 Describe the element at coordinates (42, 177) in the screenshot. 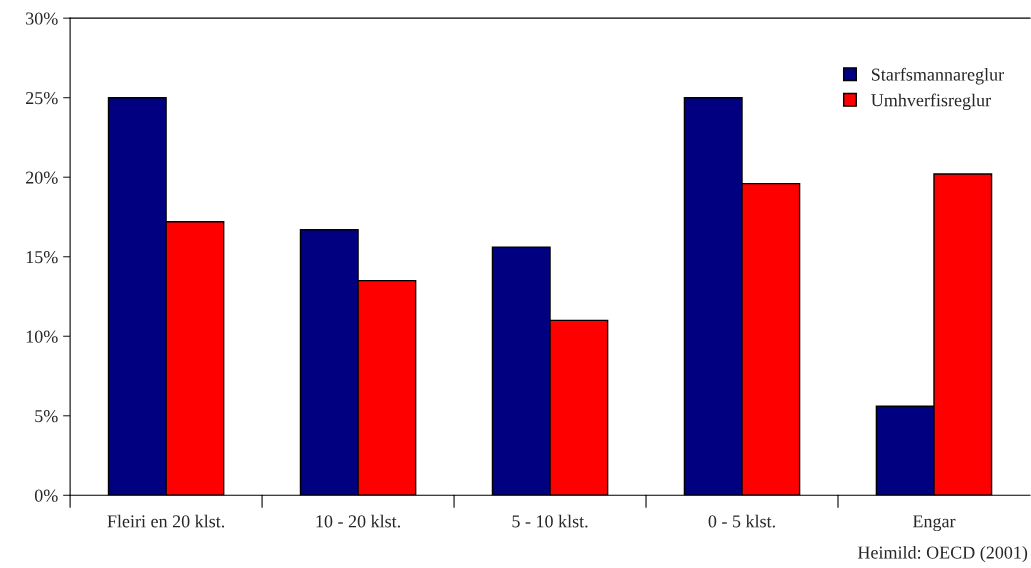

I see `y-tick-label: 20%` at that location.